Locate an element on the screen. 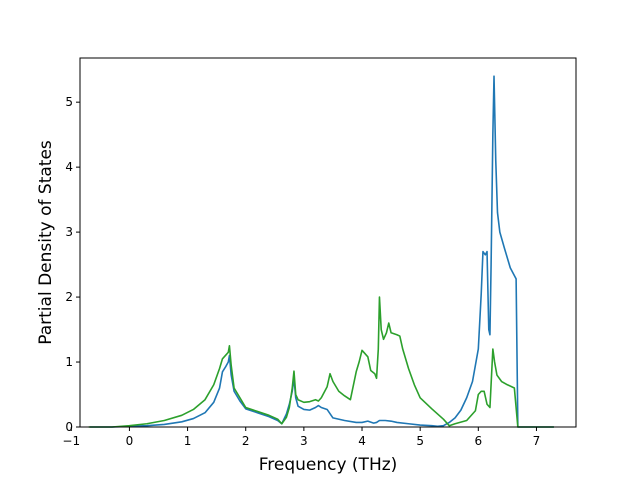  y-axis-ticks: 0 1 2 3 4 5 is located at coordinates (72, 264).